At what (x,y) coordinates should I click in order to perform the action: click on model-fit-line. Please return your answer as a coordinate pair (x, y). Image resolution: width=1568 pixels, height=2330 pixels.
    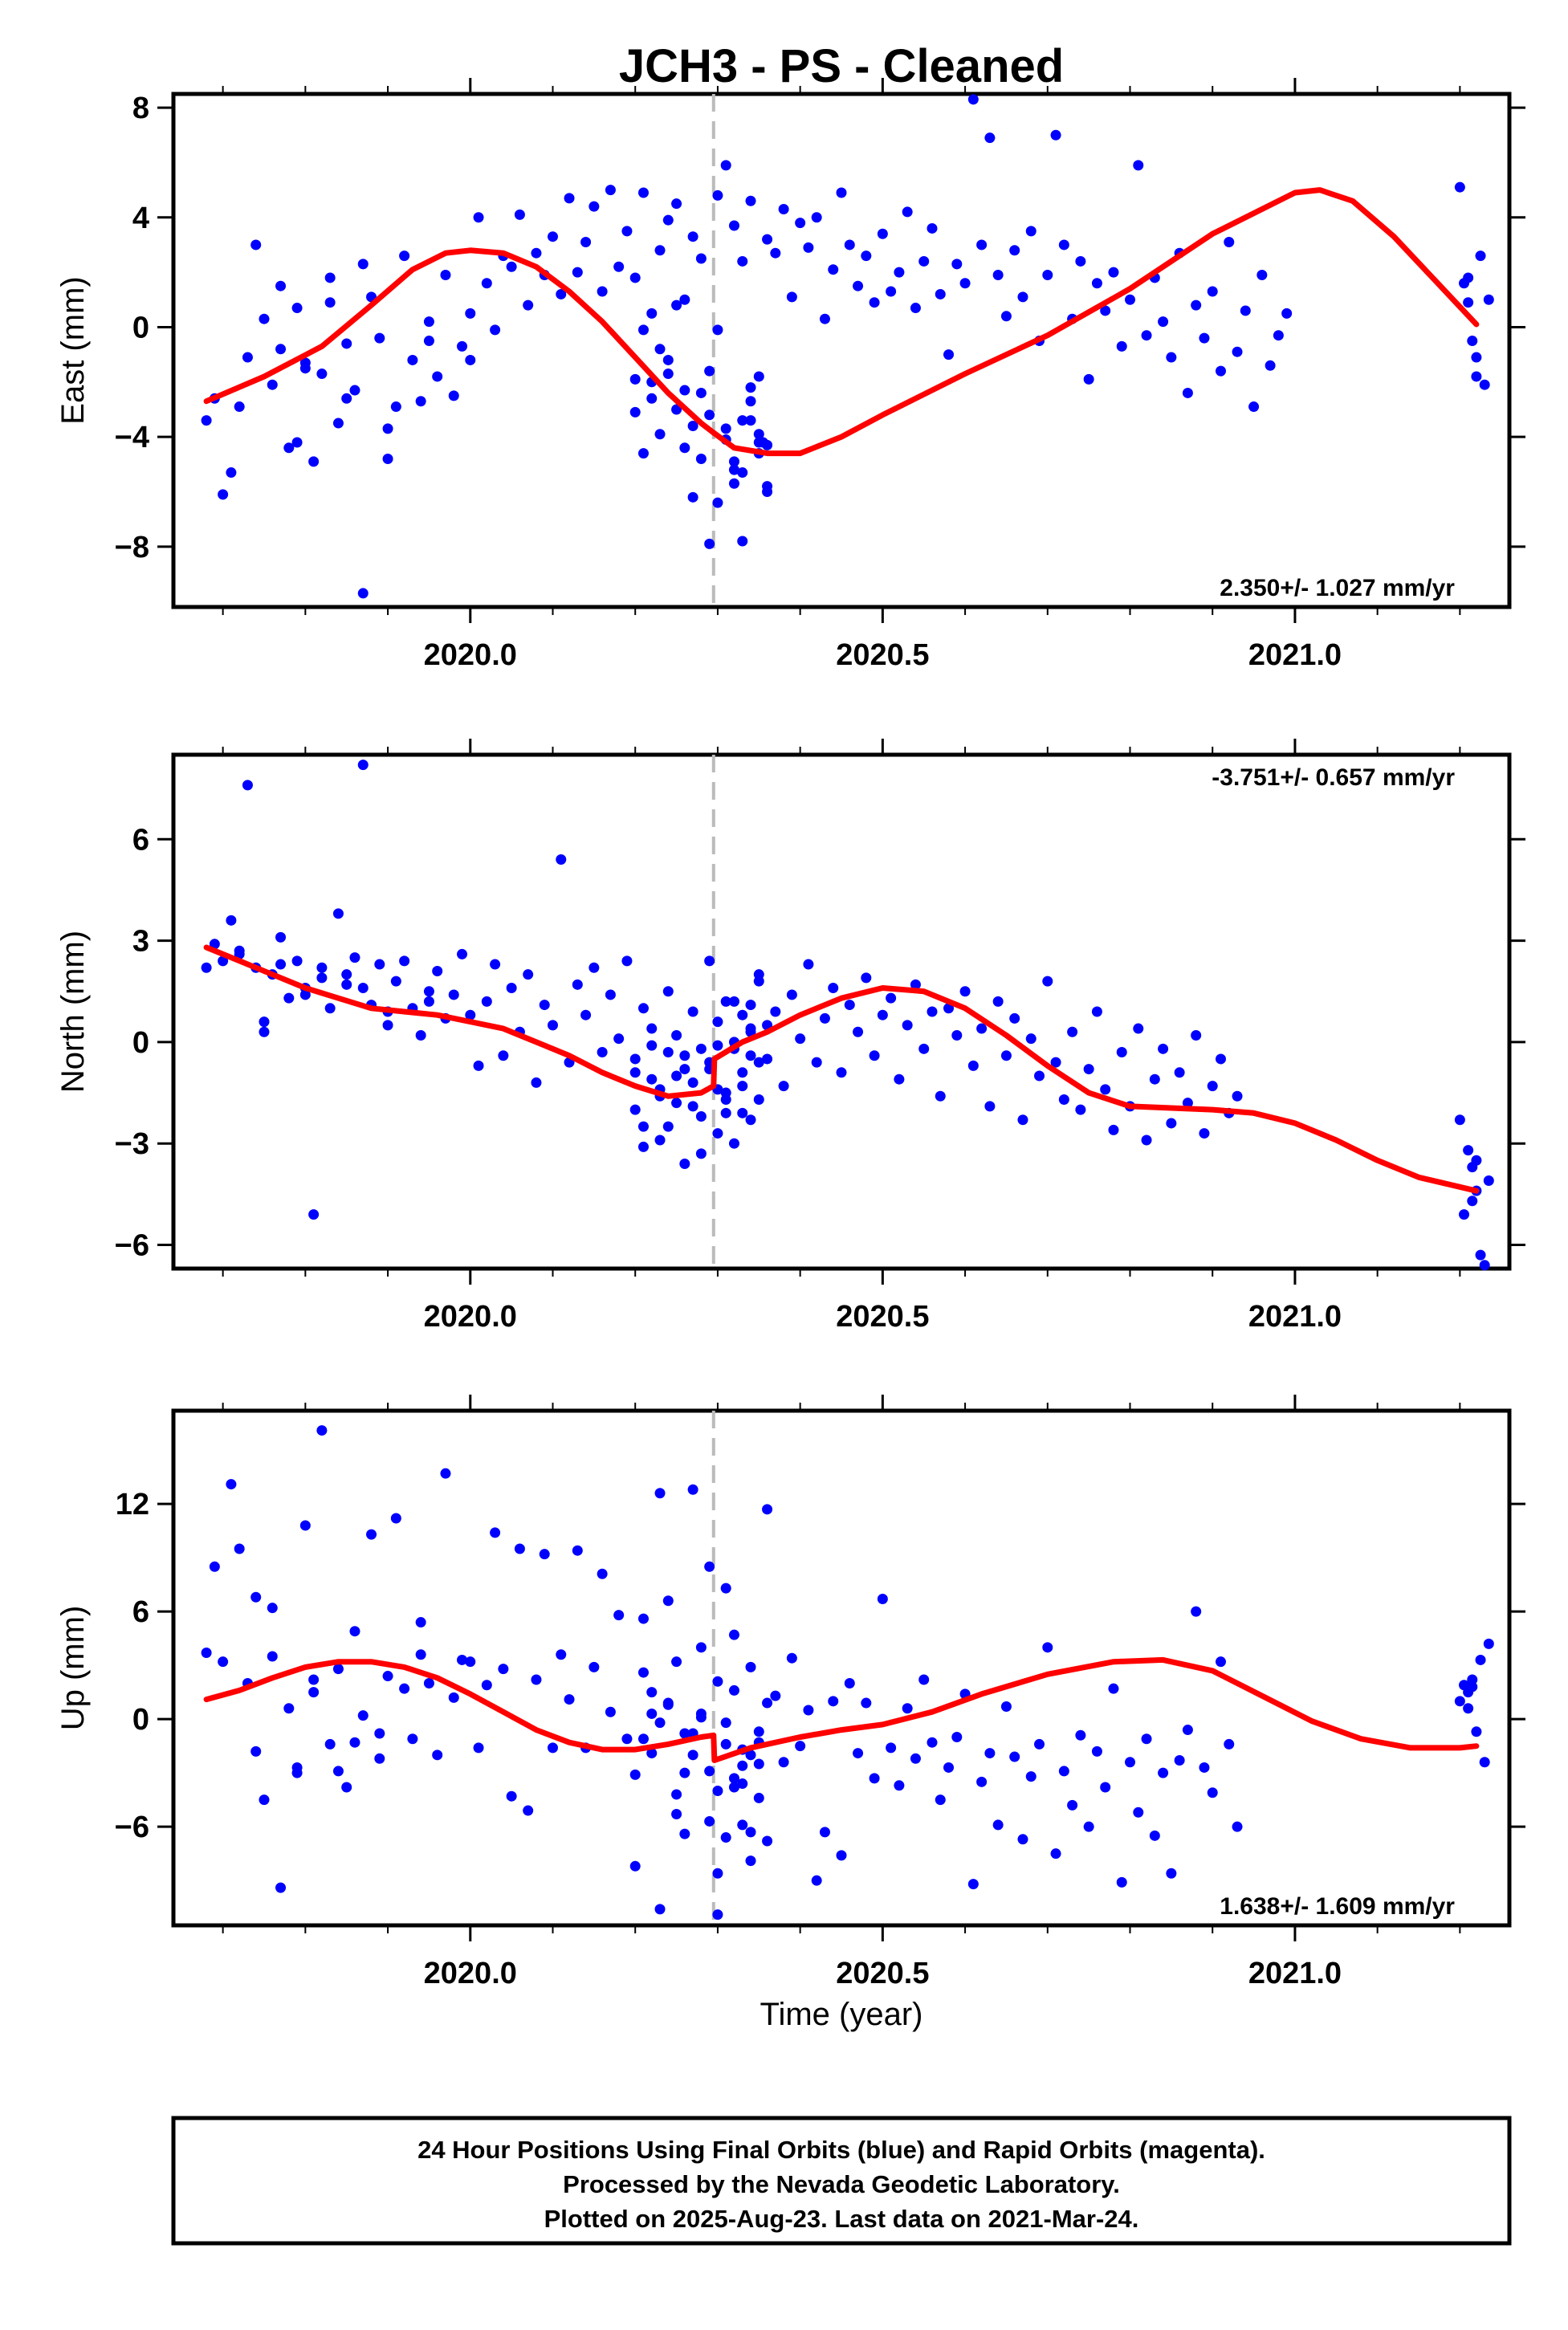
    Looking at the image, I should click on (841, 322).